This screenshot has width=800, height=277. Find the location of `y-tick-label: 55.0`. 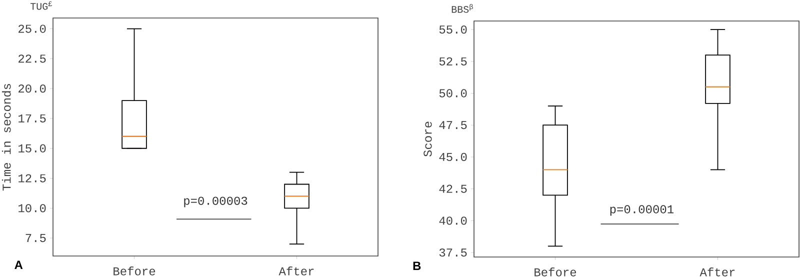

y-tick-label: 55.0 is located at coordinates (453, 29).